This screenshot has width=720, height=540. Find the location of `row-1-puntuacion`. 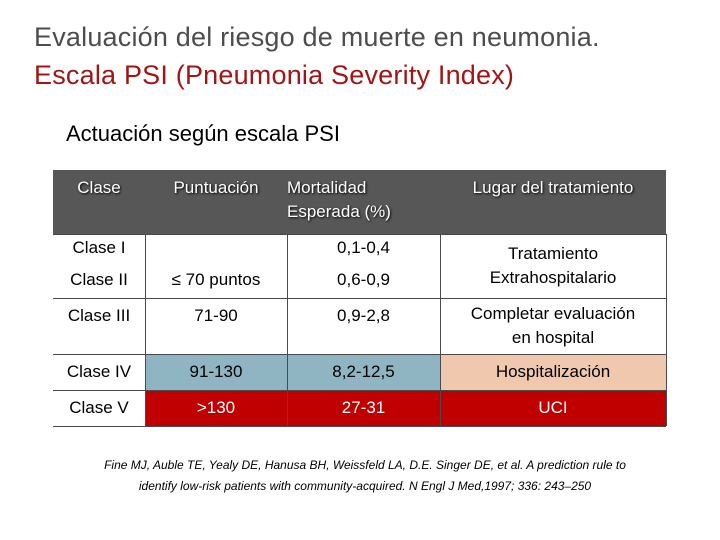

row-1-puntuacion is located at coordinates (216, 248).